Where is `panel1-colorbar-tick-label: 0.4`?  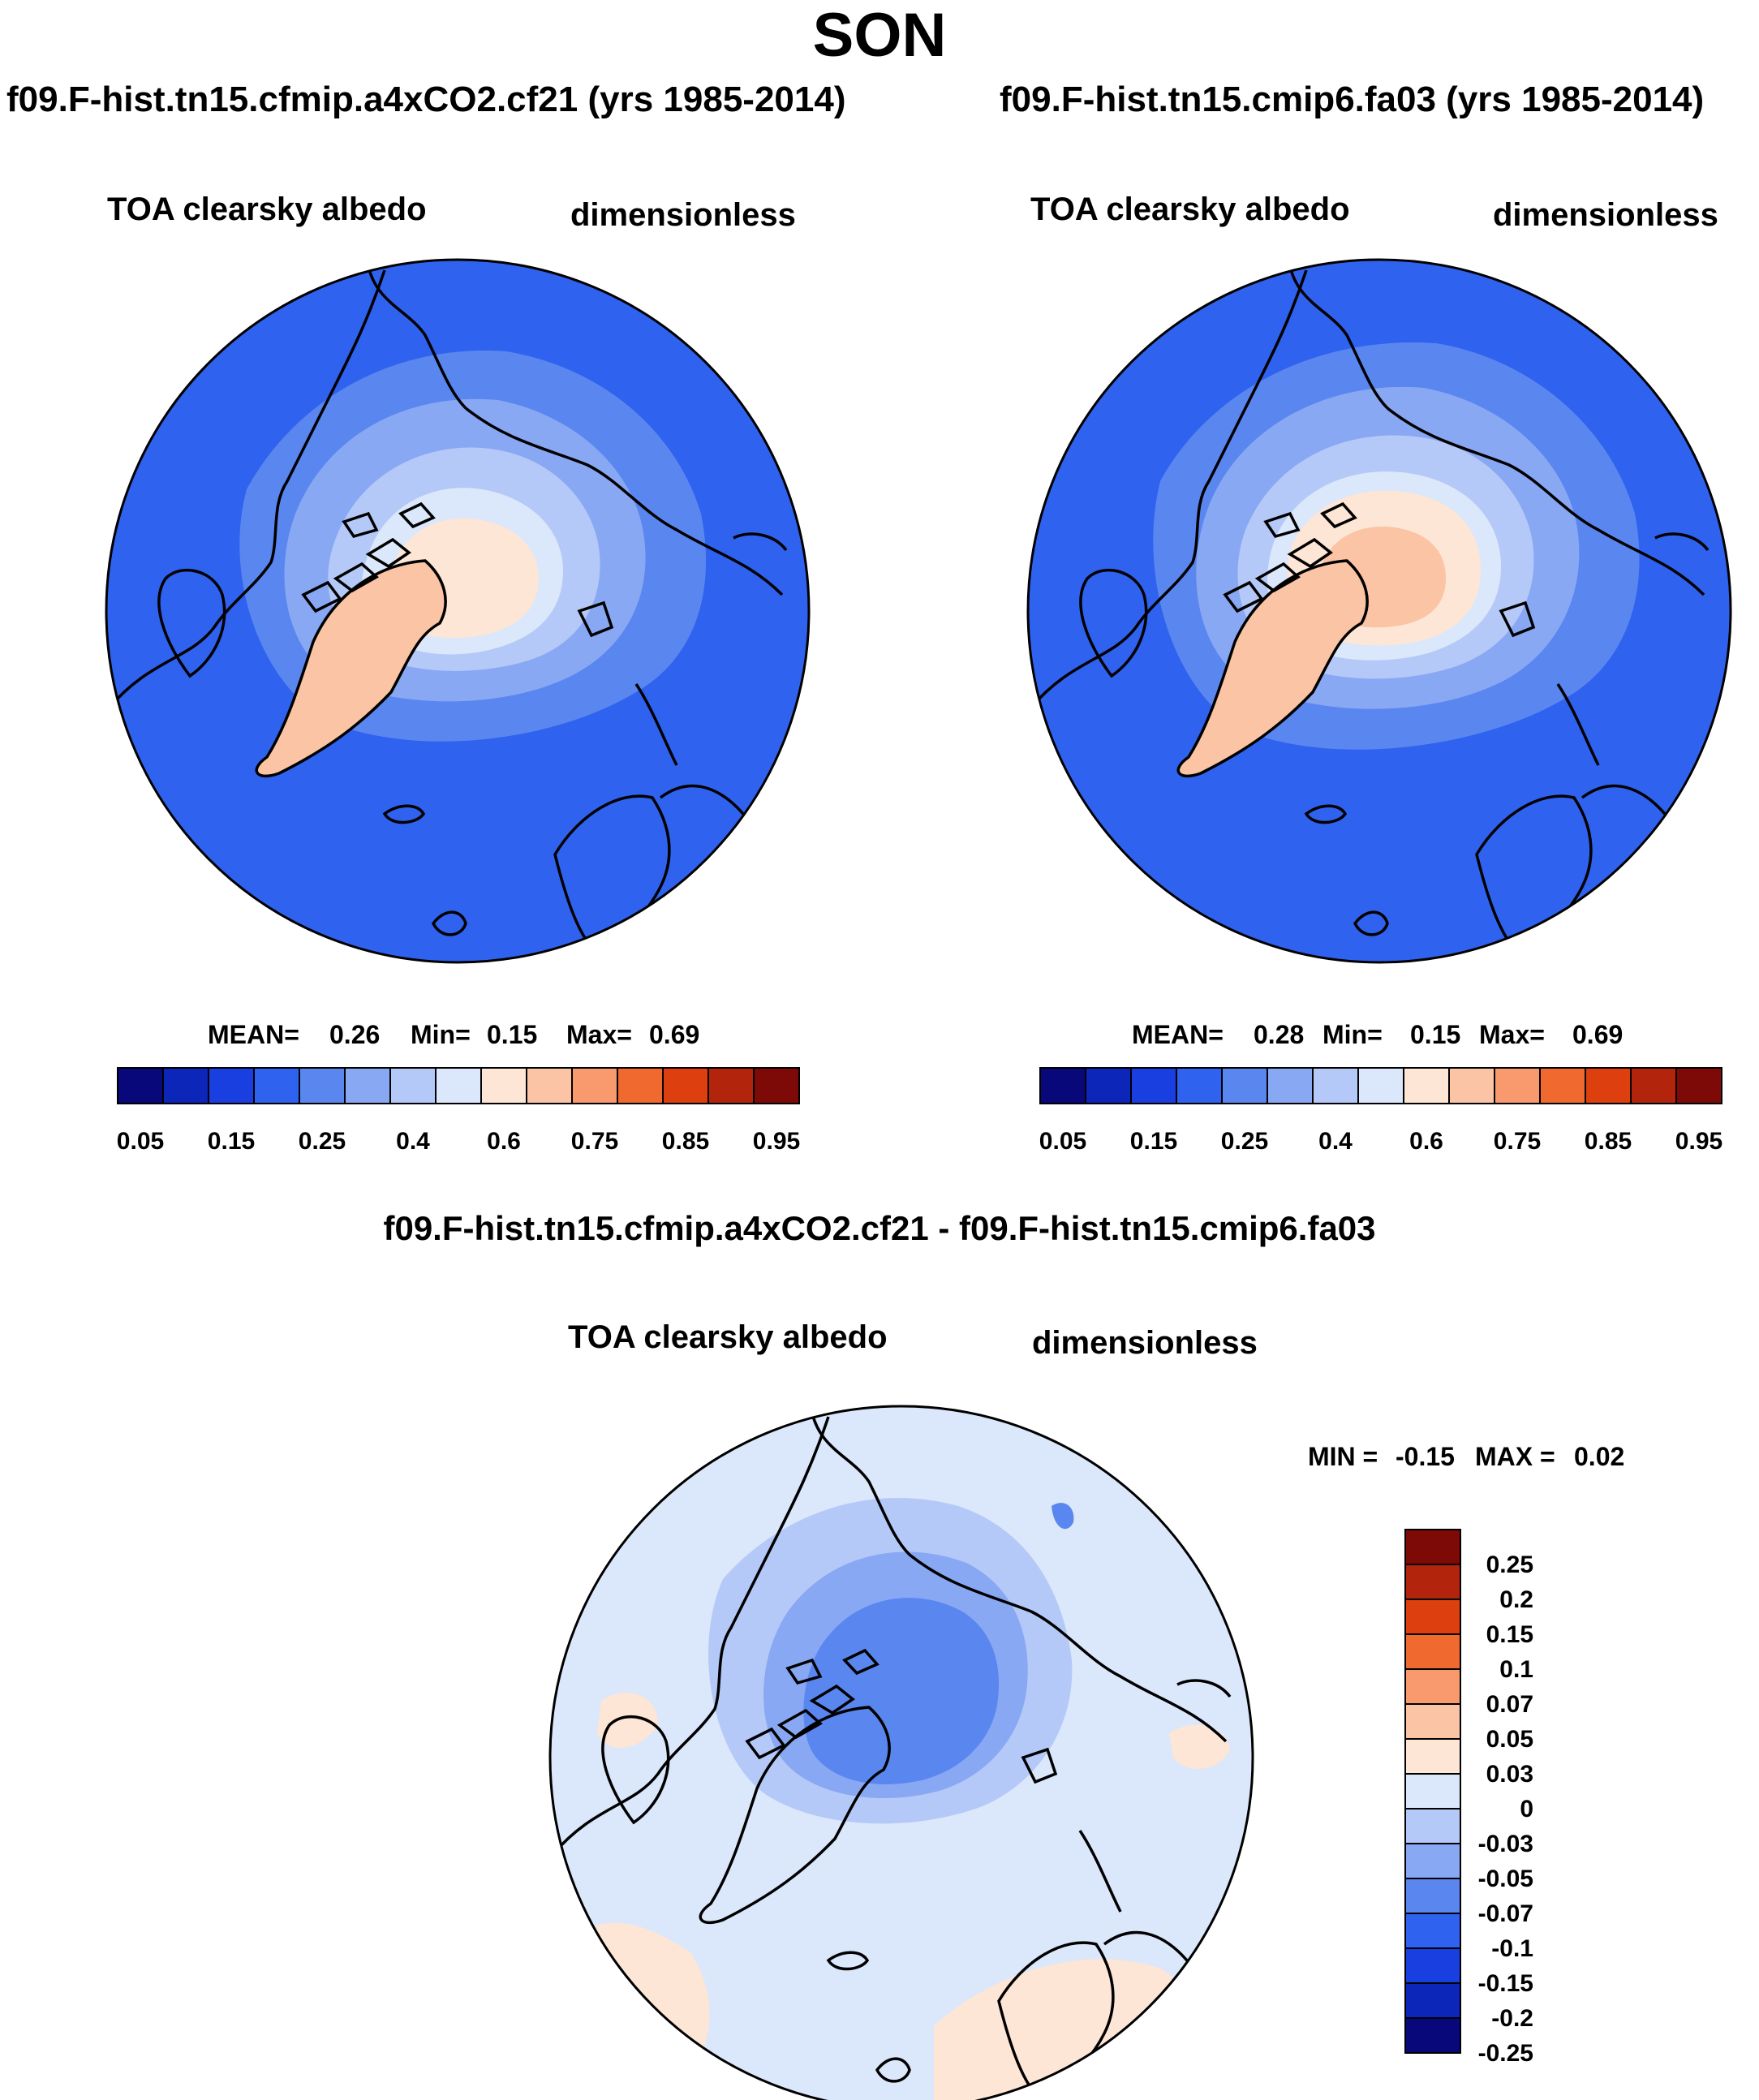
panel1-colorbar-tick-label: 0.4 is located at coordinates (413, 1141).